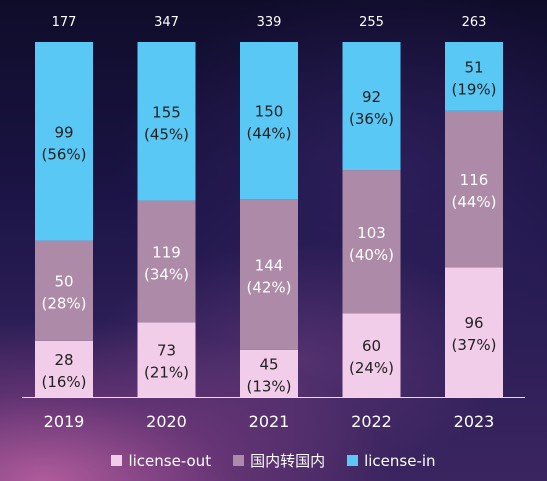  Describe the element at coordinates (474, 22) in the screenshot. I see `total-label: 263` at that location.